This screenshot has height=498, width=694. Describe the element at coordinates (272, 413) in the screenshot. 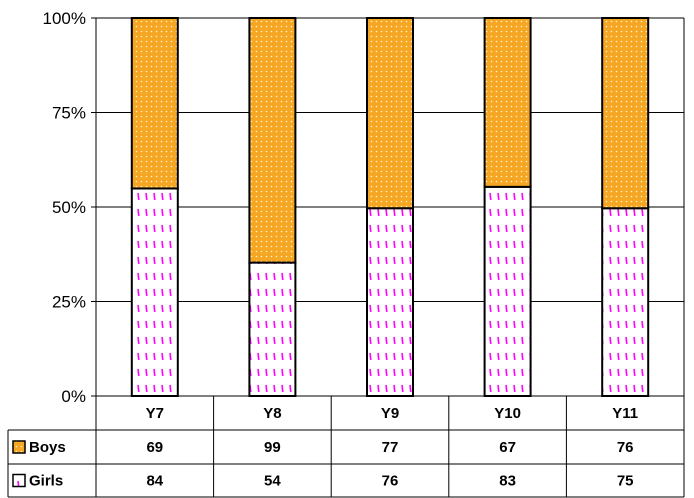

I see `category-label: Y8` at that location.